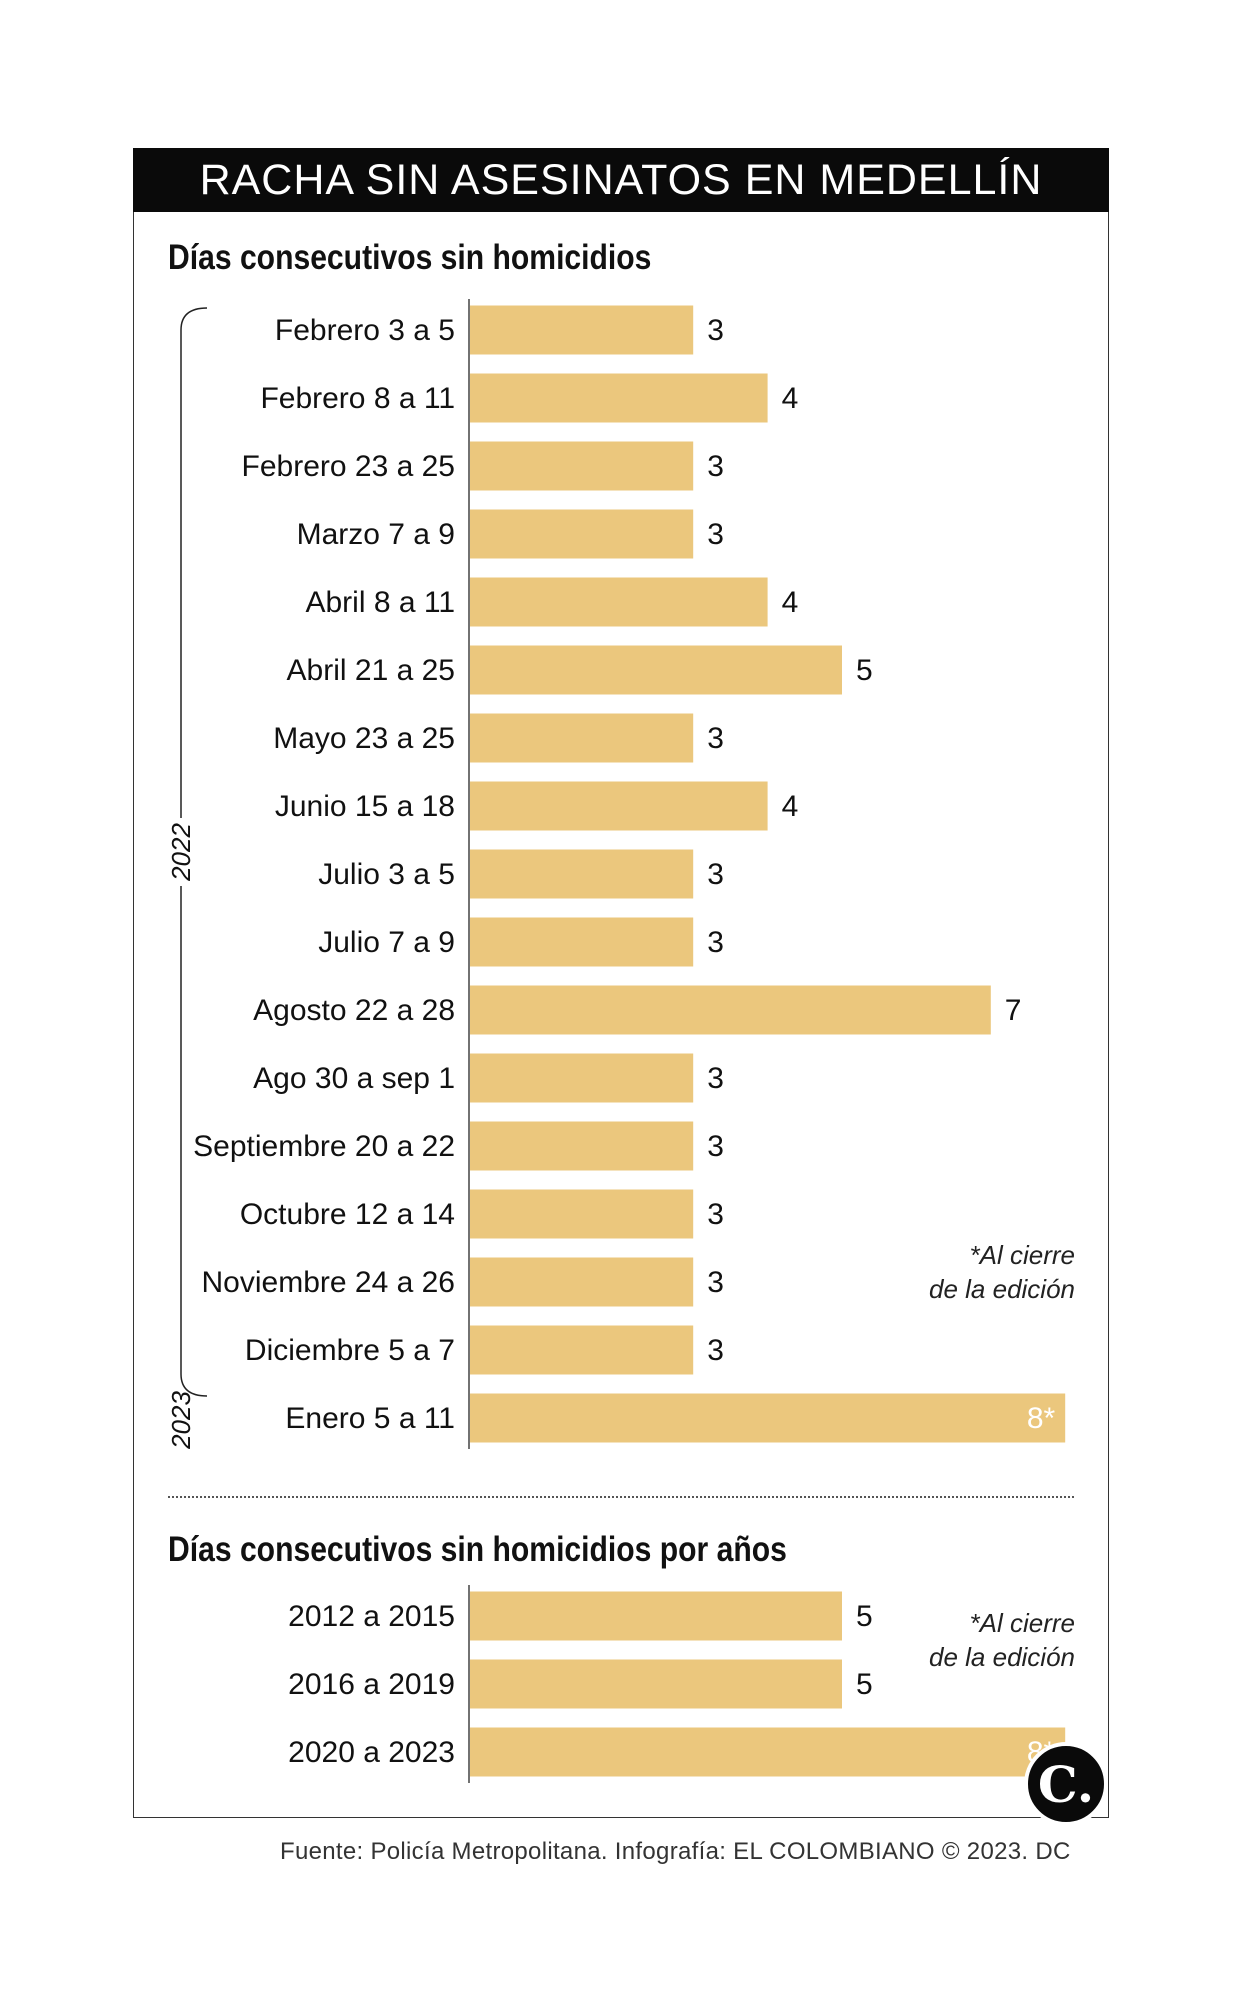  Describe the element at coordinates (370, 1418) in the screenshot. I see `category-label: Enero 5 a 11` at that location.